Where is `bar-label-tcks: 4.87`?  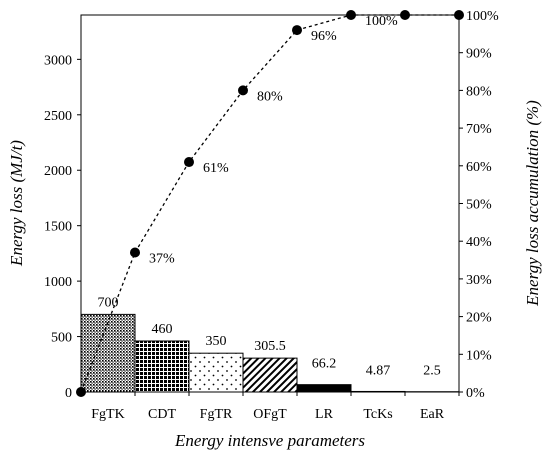 bar-label-tcks: 4.87 is located at coordinates (378, 370).